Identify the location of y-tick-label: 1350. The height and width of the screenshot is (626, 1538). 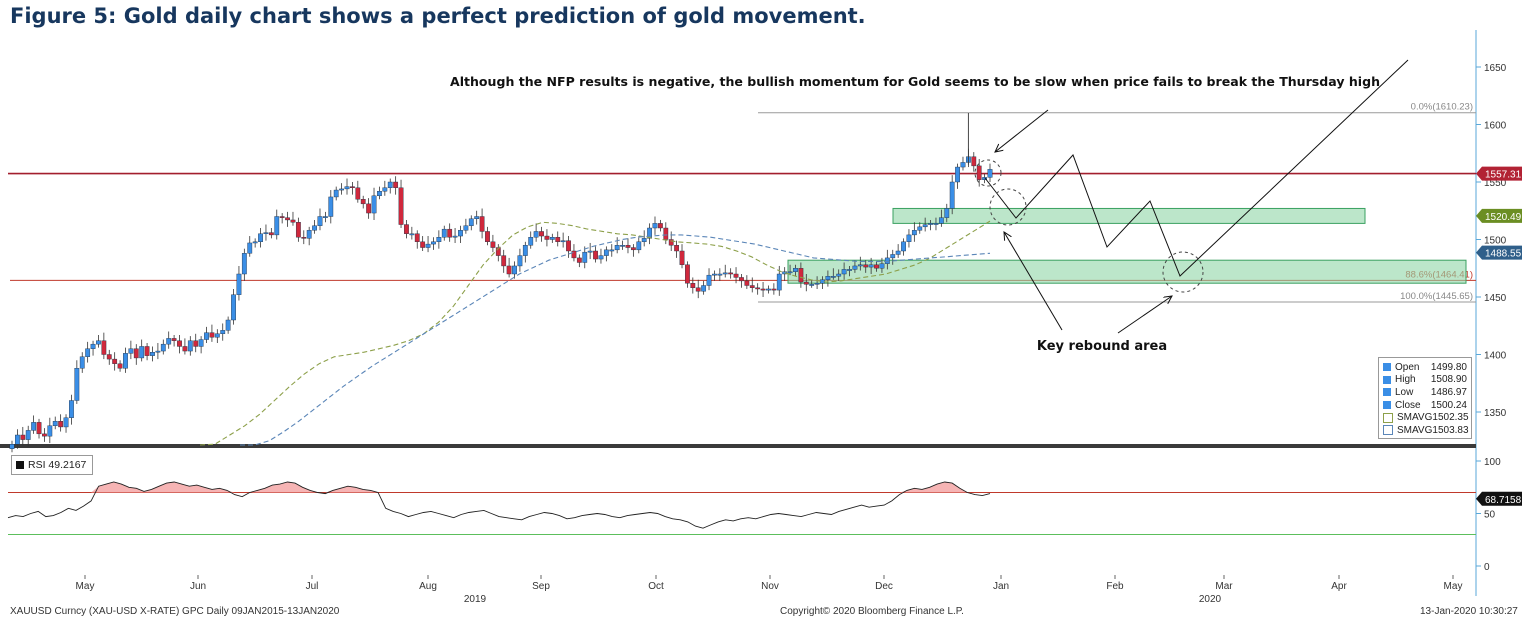
(1495, 413).